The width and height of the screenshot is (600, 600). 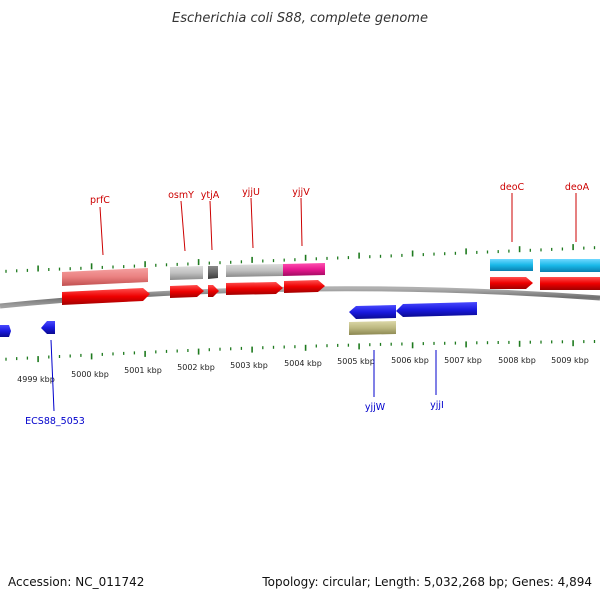 I want to click on feature-deoA-rna, so click(x=570, y=265).